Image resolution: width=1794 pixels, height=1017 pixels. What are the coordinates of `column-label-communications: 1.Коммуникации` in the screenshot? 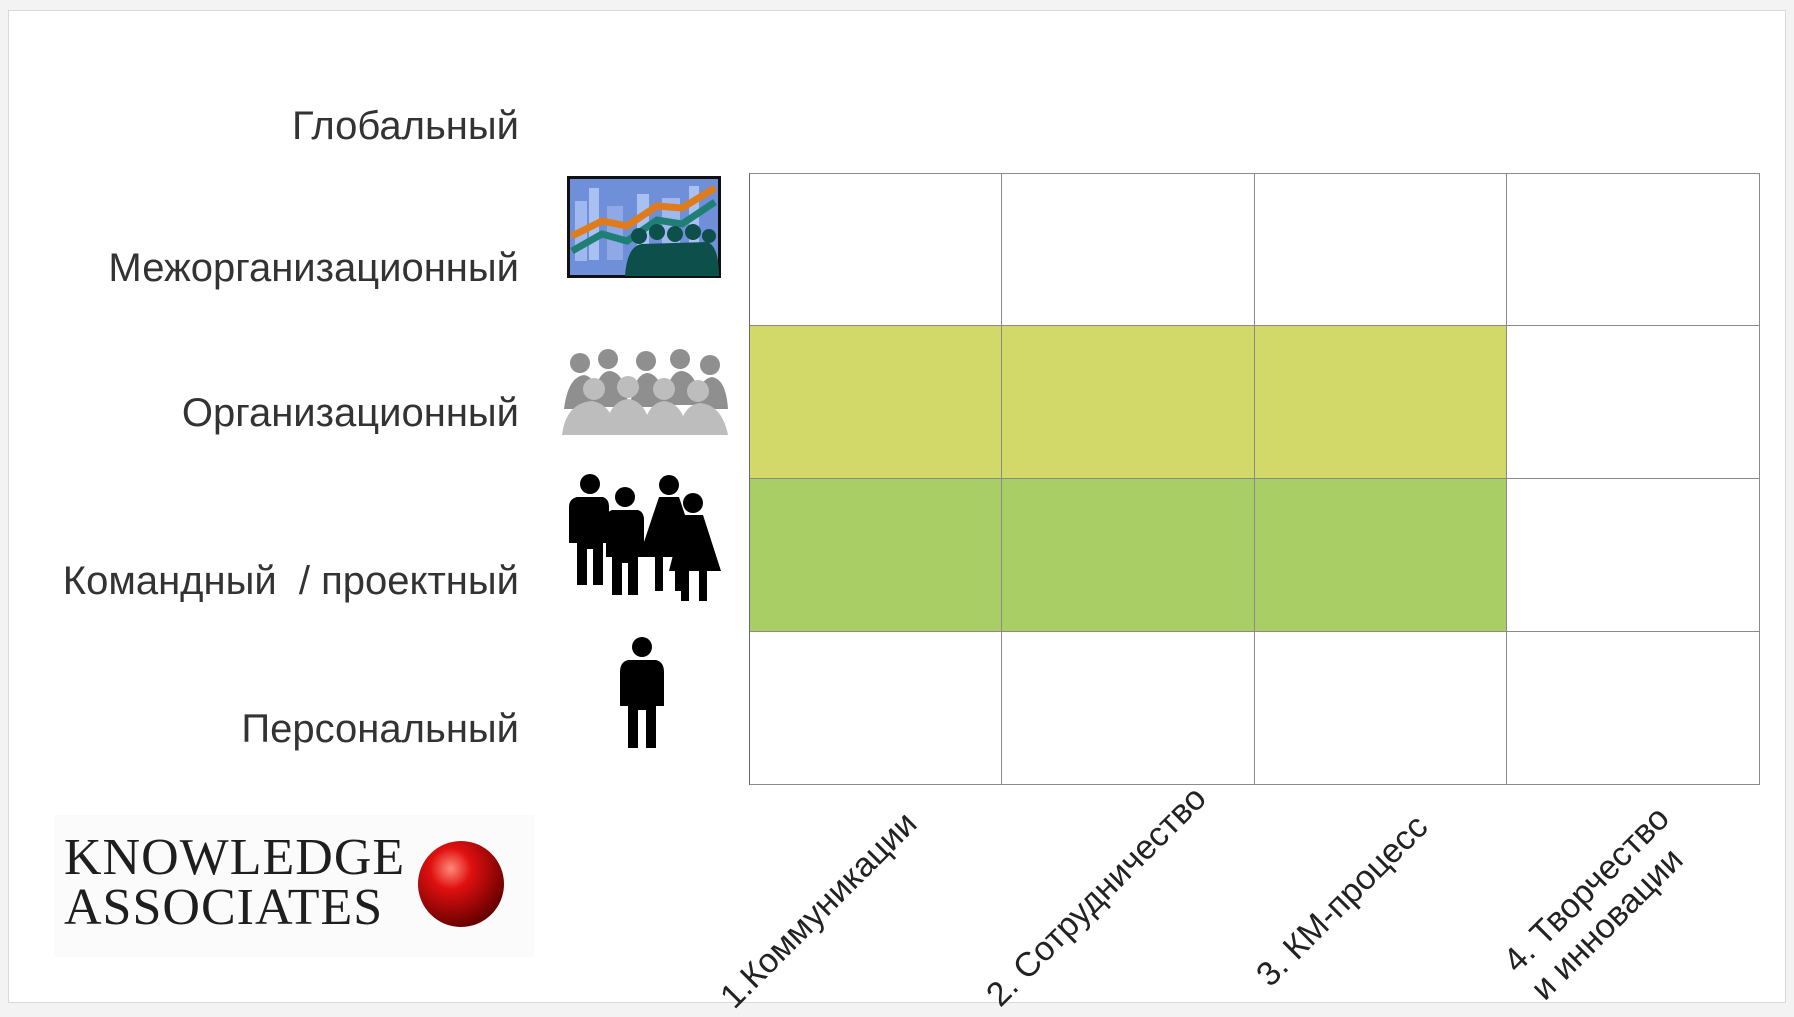 It's located at (819, 910).